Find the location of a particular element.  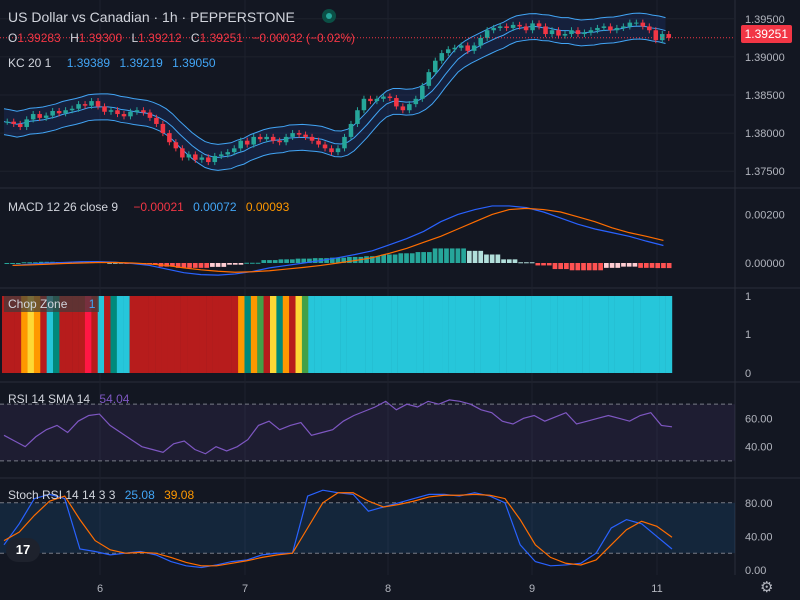

chop-legend: Chop Zone 1 is located at coordinates (52, 304).